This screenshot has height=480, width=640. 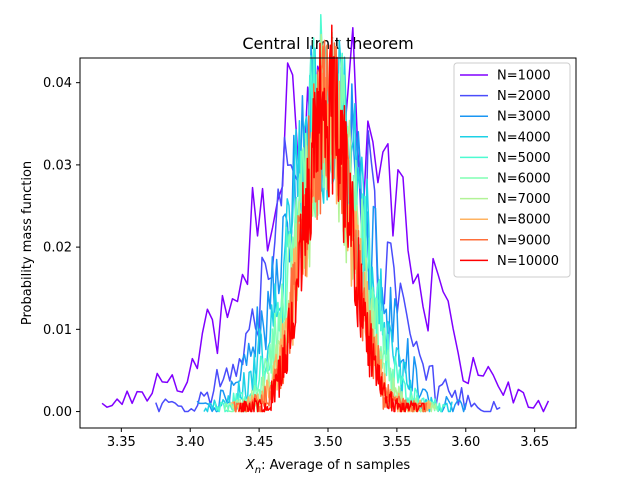 What do you see at coordinates (327, 43) in the screenshot?
I see `chart-title: Central limit theorem` at bounding box center [327, 43].